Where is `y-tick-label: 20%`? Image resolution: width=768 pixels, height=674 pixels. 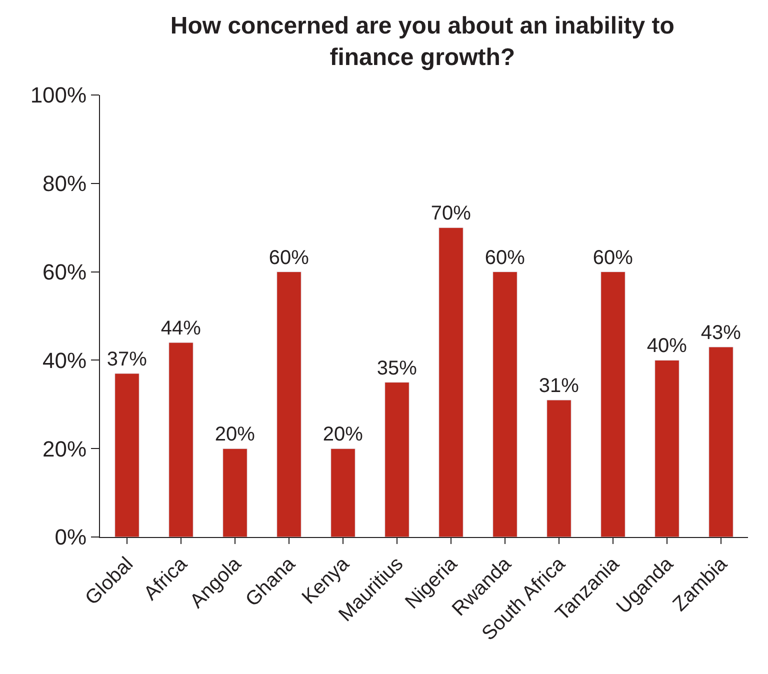
y-tick-label: 20% is located at coordinates (64, 449).